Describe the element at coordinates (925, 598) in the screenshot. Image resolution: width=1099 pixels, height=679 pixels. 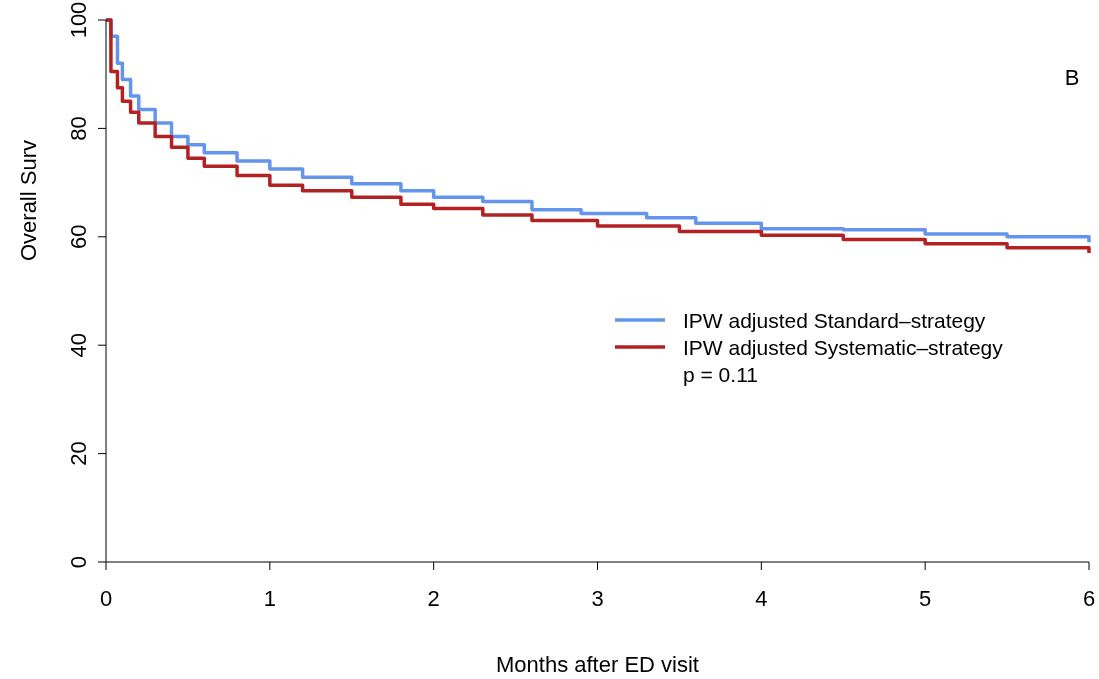
I see `x-tick-label: 5` at that location.